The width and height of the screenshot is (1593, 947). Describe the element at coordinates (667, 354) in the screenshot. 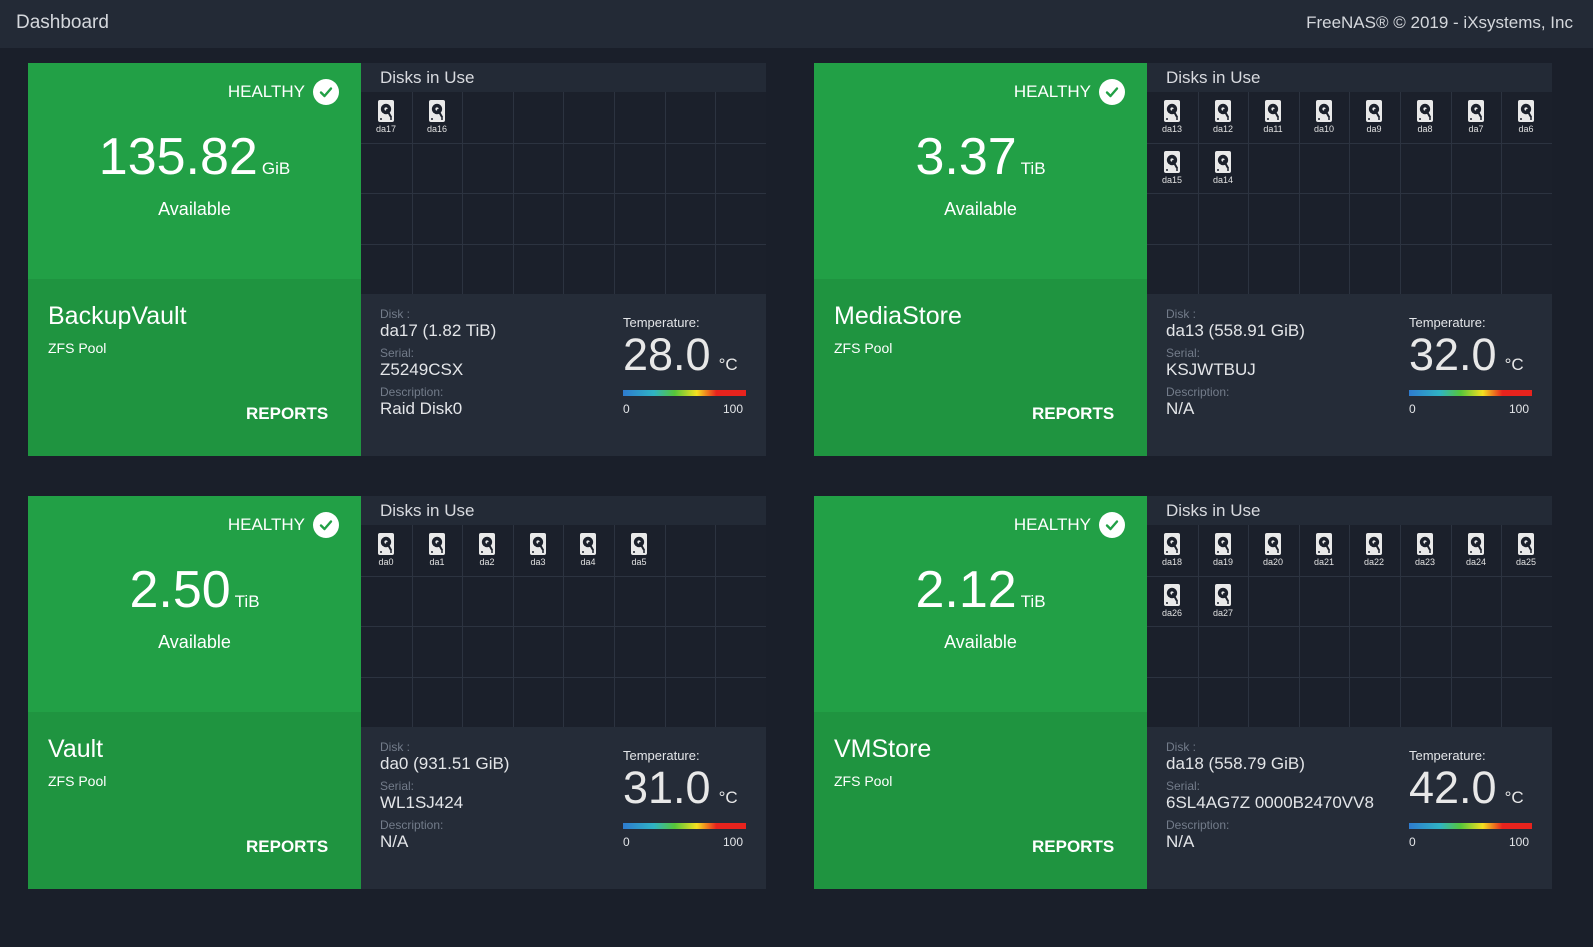

I see `temperature-value: 28.0` at that location.